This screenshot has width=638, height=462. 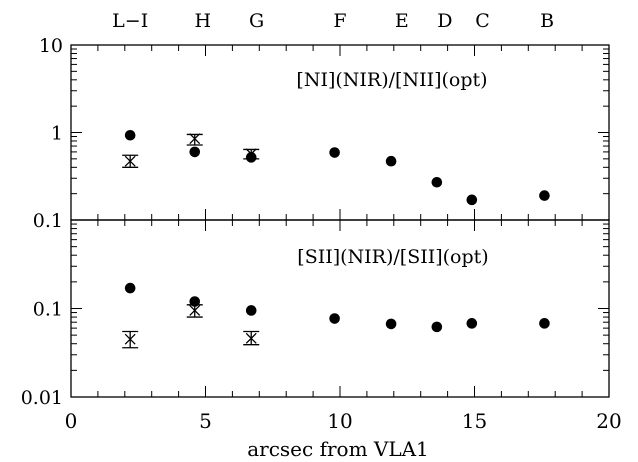 I want to click on position-label: F, so click(x=339, y=21).